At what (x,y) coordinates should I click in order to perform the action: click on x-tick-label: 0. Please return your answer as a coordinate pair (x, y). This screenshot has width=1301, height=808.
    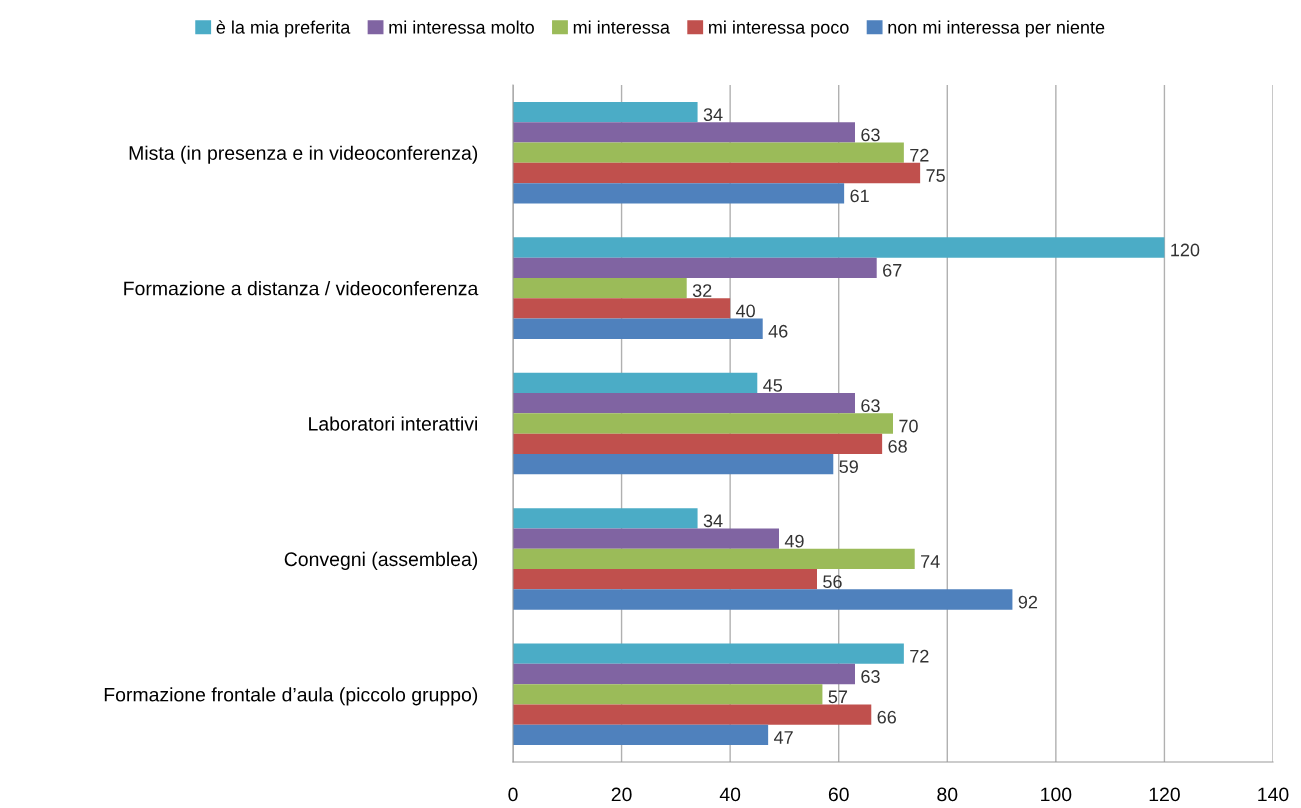
    Looking at the image, I should click on (513, 794).